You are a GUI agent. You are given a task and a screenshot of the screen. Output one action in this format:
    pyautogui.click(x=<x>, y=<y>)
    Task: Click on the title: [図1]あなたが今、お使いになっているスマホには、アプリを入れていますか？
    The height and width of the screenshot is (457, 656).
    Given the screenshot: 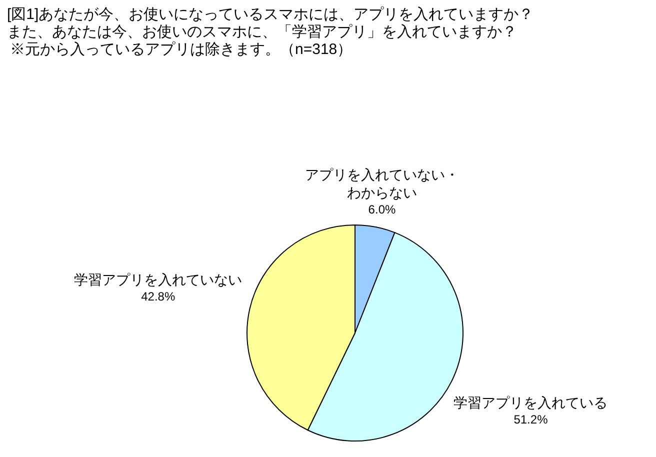 What is the action you would take?
    pyautogui.click(x=270, y=14)
    